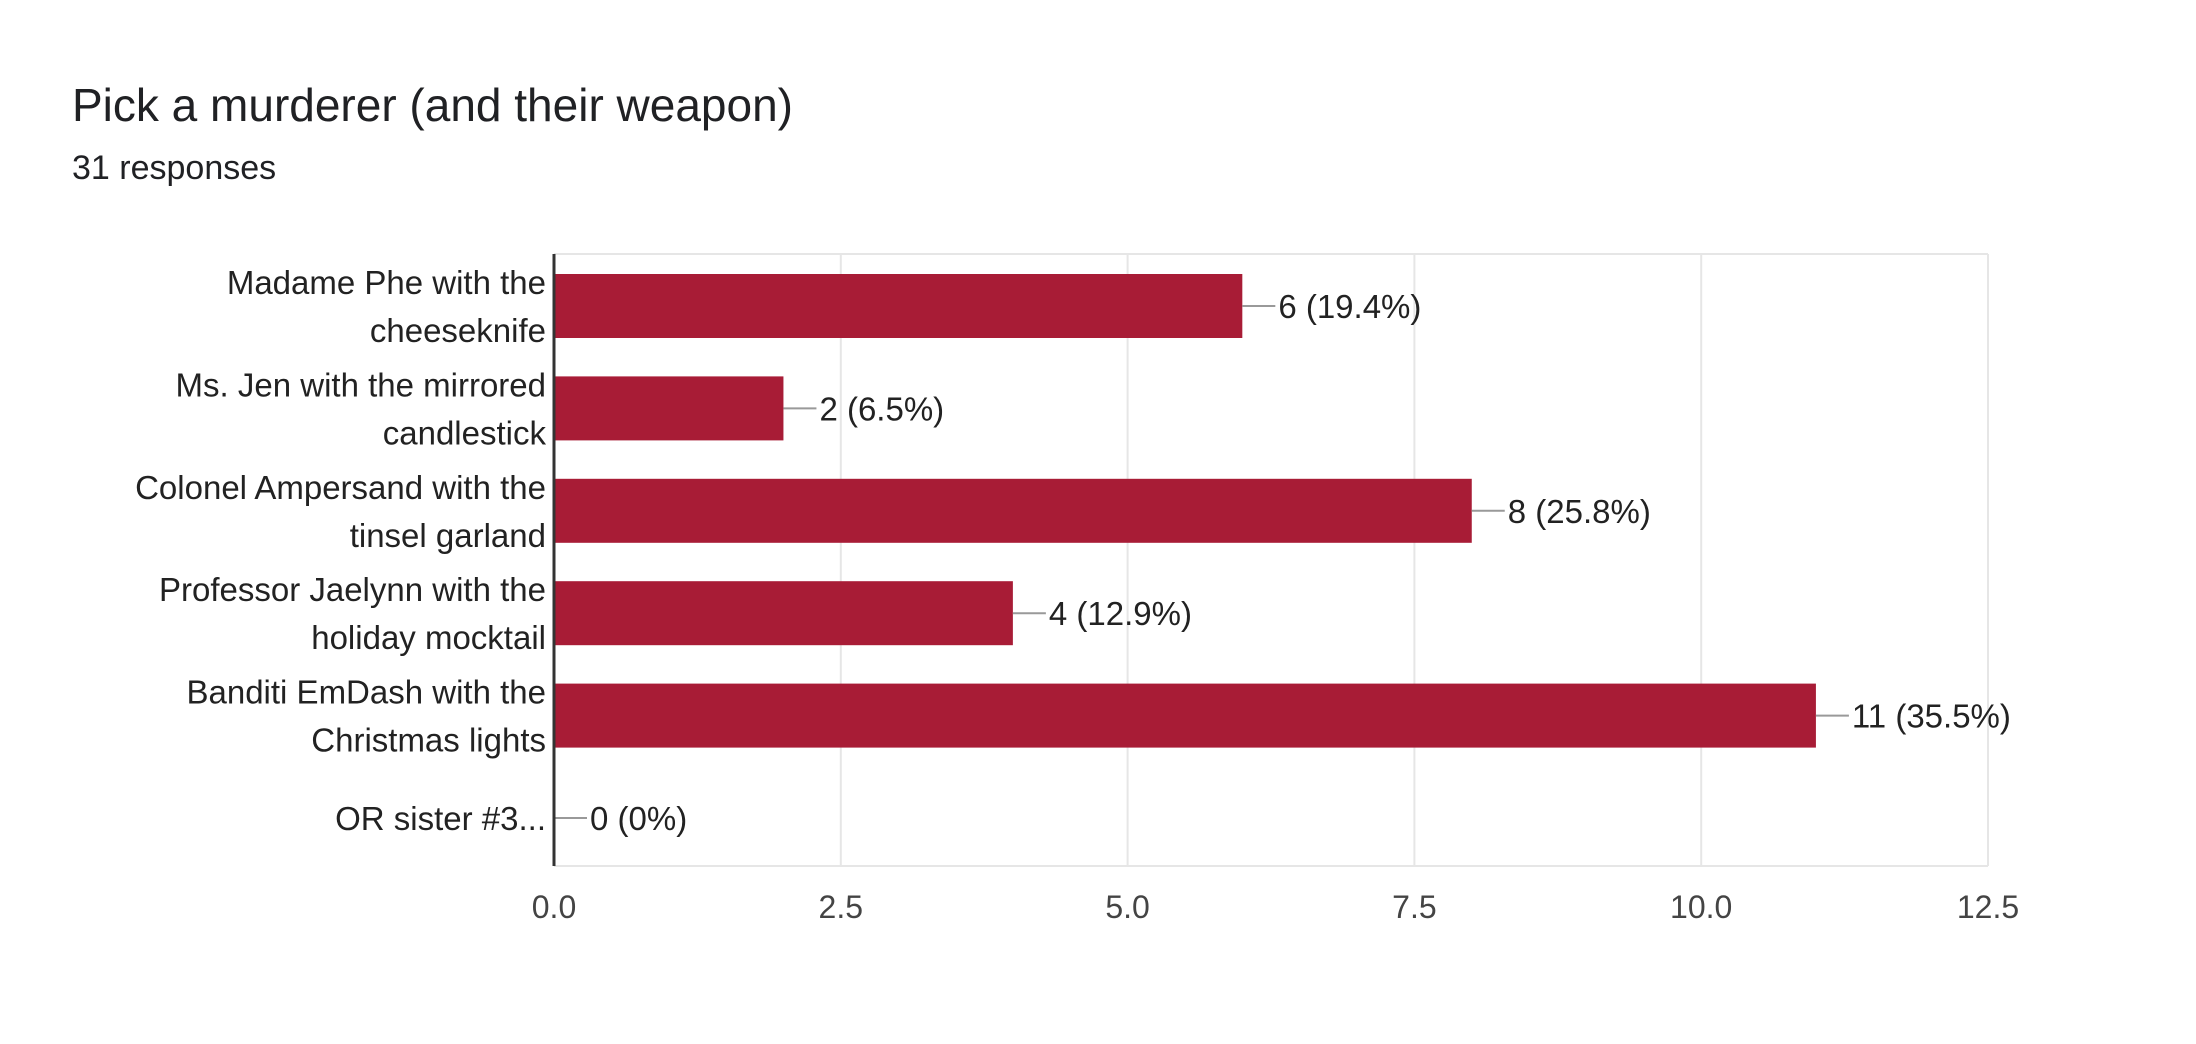 The width and height of the screenshot is (2196, 1044). Describe the element at coordinates (1414, 907) in the screenshot. I see `x-tick-label: 7.5` at that location.